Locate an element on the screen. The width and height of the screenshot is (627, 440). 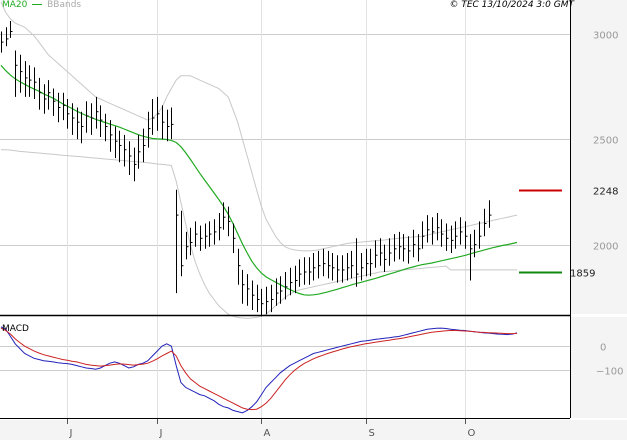
macd-tick-label: 0 is located at coordinates (603, 348).